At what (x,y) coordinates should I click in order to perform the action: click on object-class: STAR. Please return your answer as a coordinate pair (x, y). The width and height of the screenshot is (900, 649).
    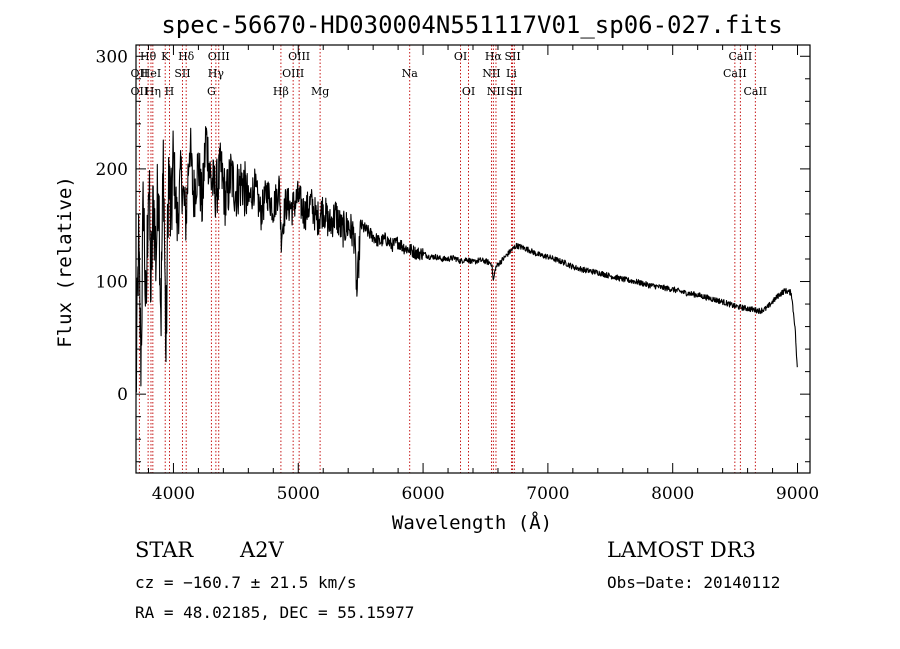
    Looking at the image, I should click on (164, 550).